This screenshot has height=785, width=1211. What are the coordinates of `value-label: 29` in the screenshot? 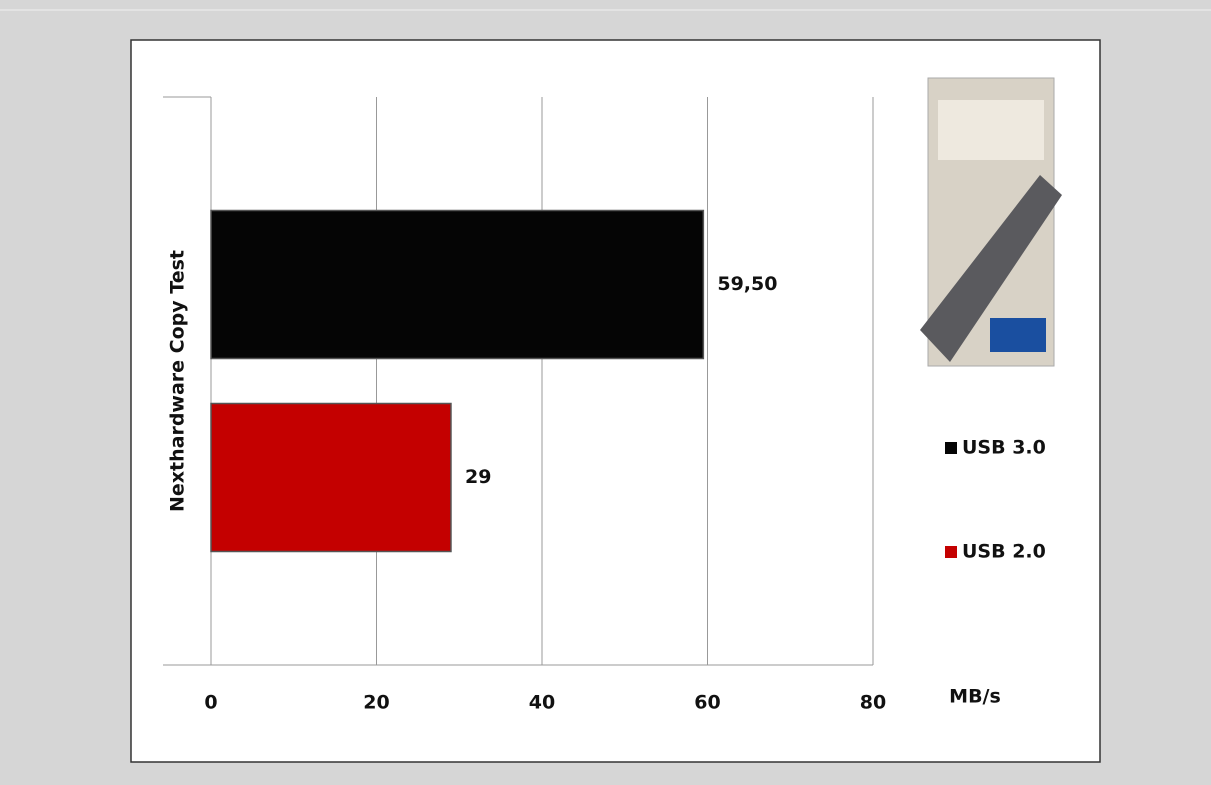 It's located at (478, 477).